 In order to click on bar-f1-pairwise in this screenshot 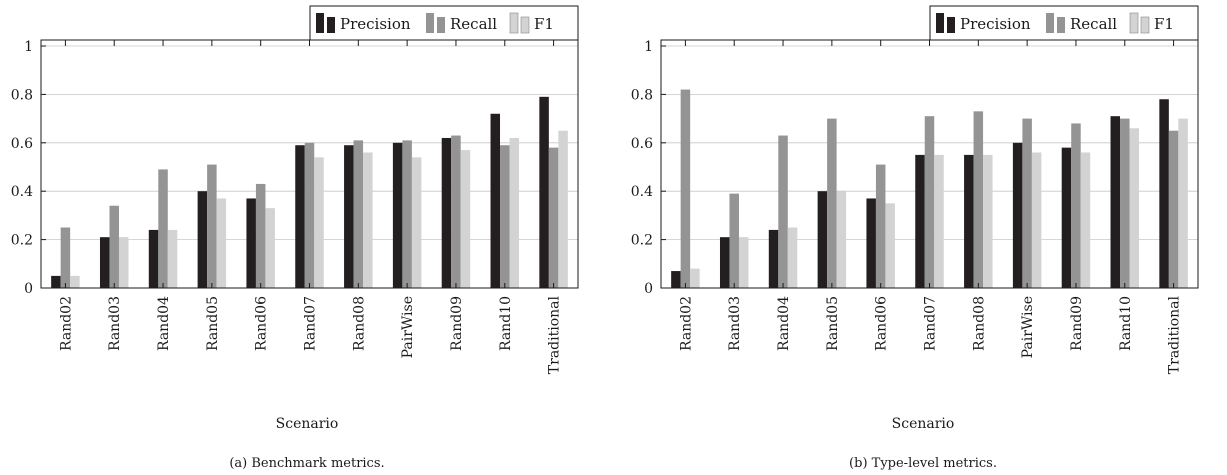, I will do `click(1036, 220)`.